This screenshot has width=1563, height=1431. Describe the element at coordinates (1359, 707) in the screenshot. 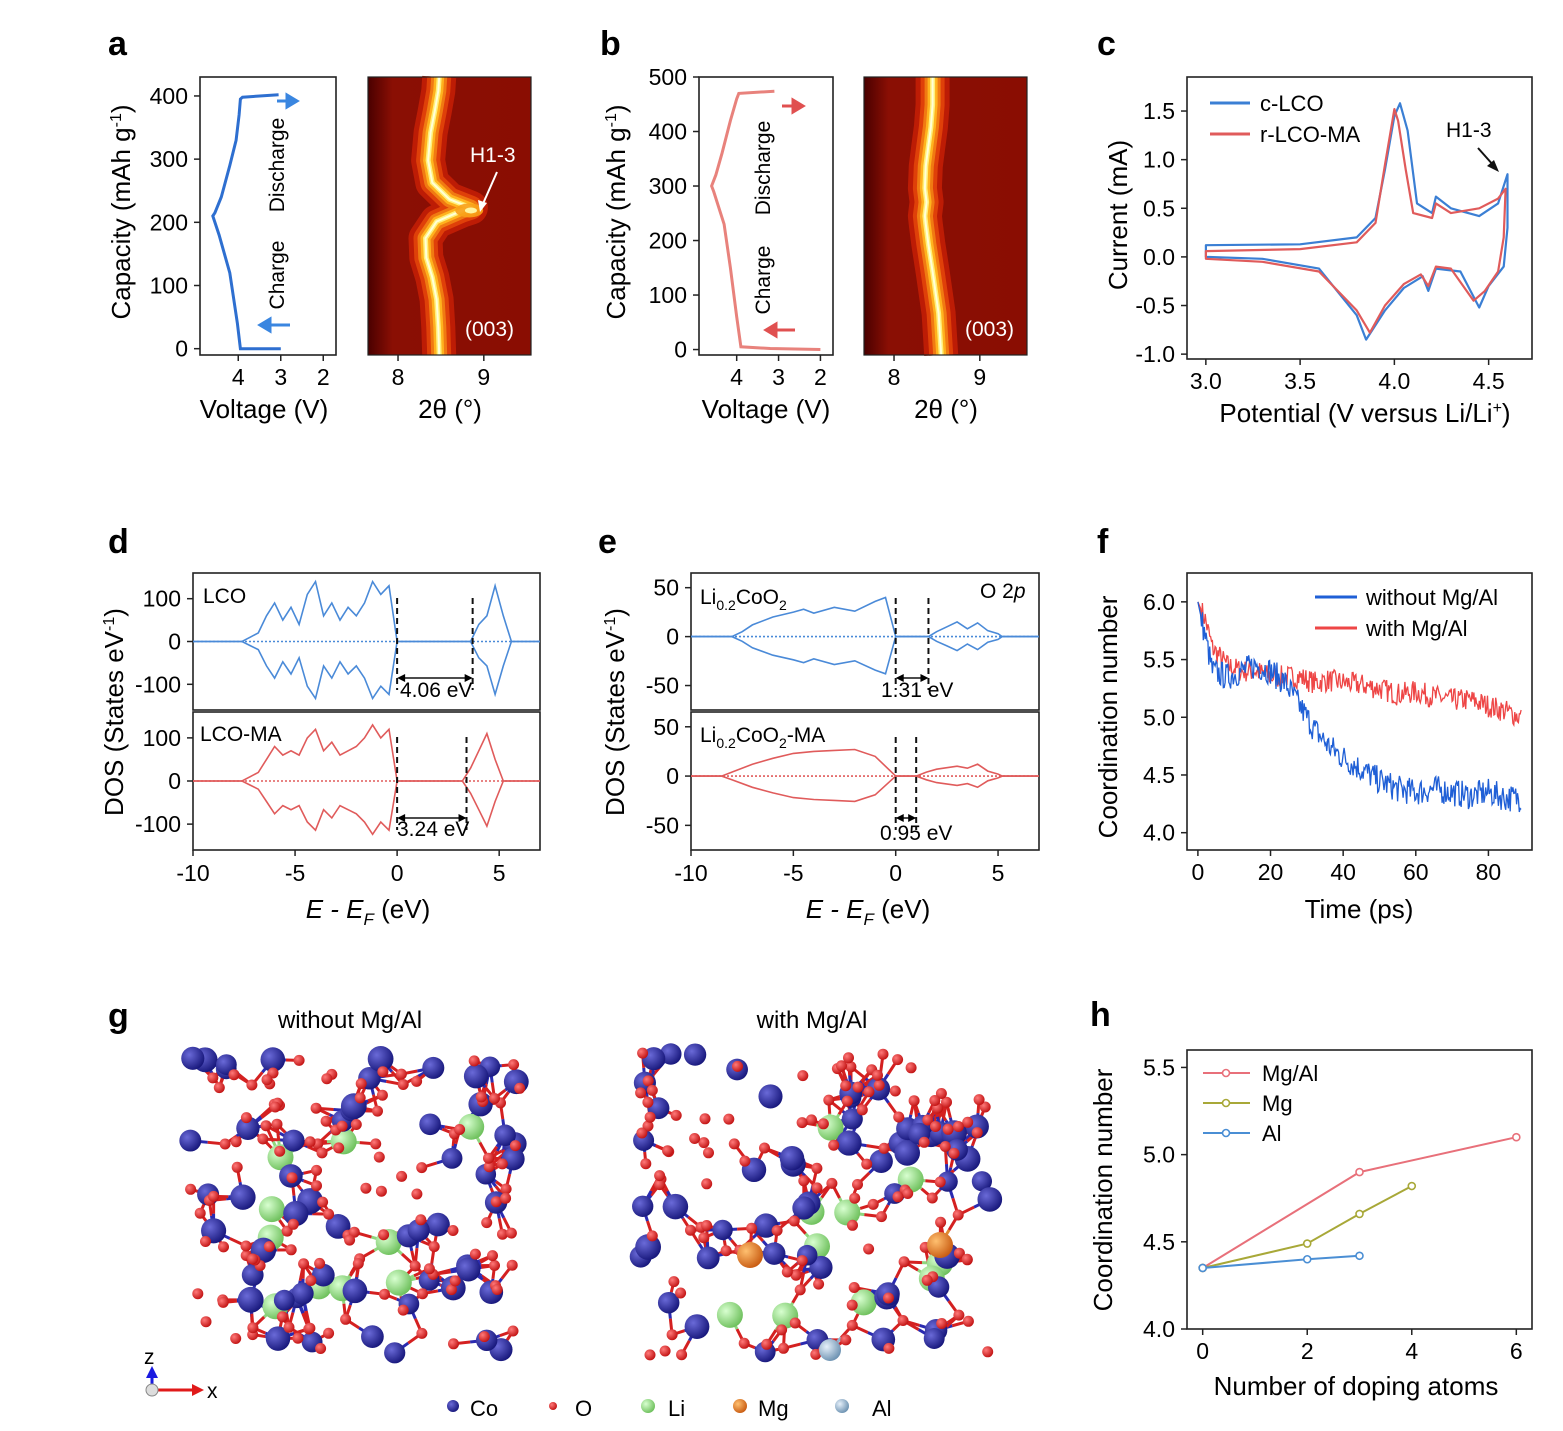

I see `md-trace-without Mg/Al` at that location.